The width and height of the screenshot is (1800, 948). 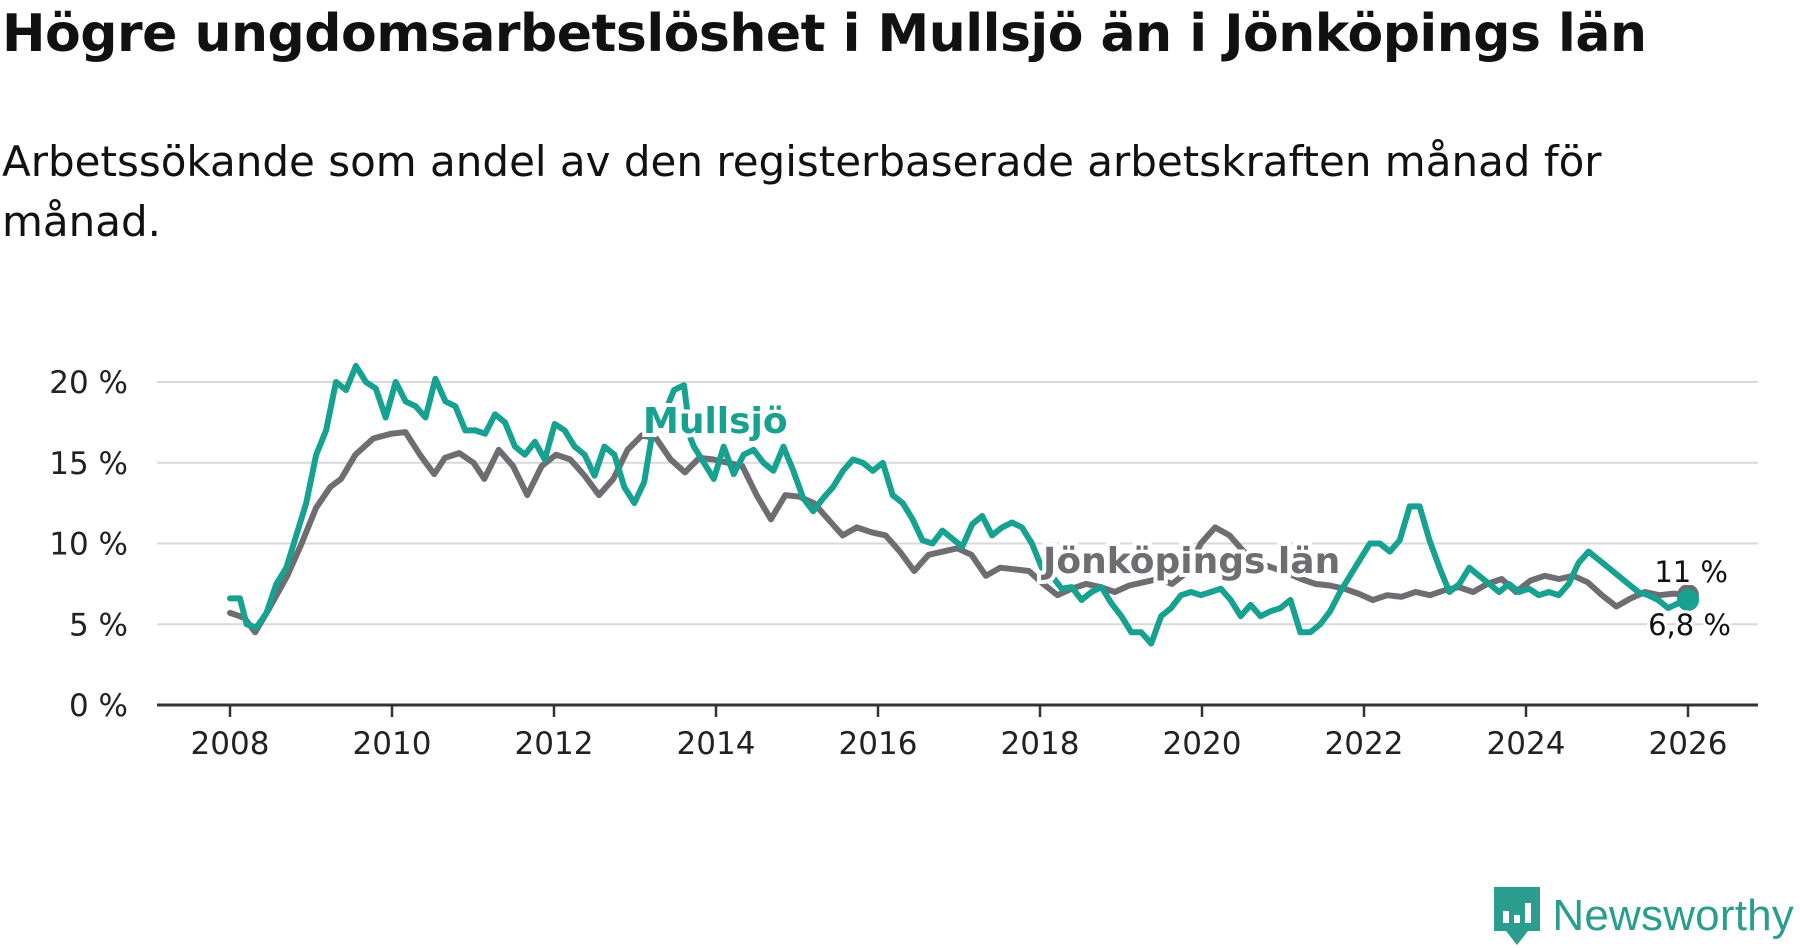 I want to click on x-tick-label: 2018, so click(x=1040, y=744).